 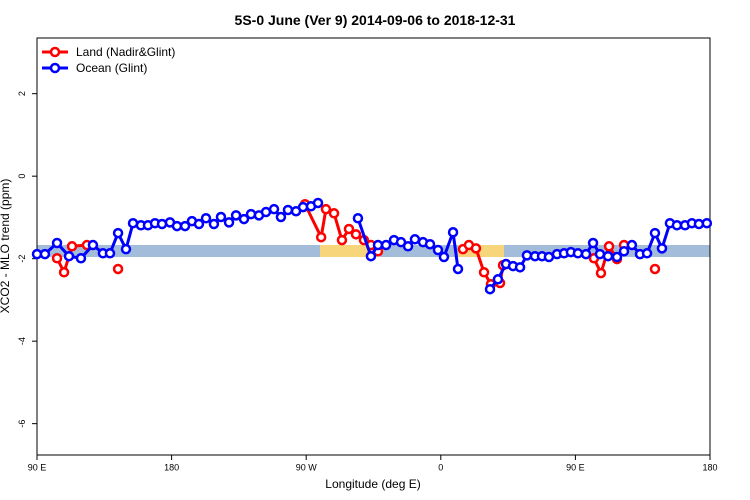 What do you see at coordinates (372, 484) in the screenshot?
I see `x-axis-label: Longitude (deg E)` at bounding box center [372, 484].